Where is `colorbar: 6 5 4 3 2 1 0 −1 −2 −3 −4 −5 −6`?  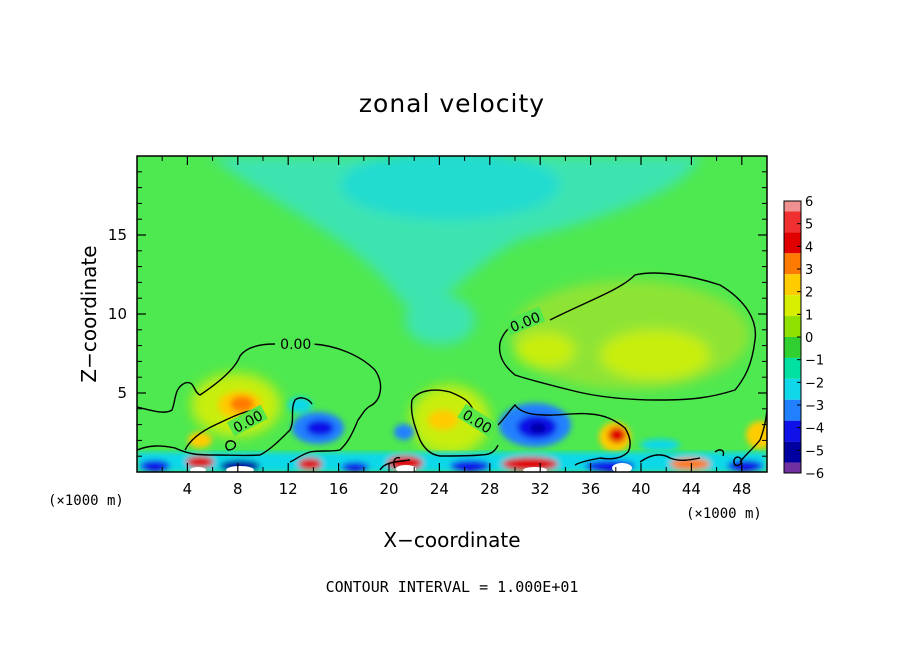 colorbar: 6 5 4 3 2 1 0 −1 −2 −3 −4 −5 −6 is located at coordinates (803, 338).